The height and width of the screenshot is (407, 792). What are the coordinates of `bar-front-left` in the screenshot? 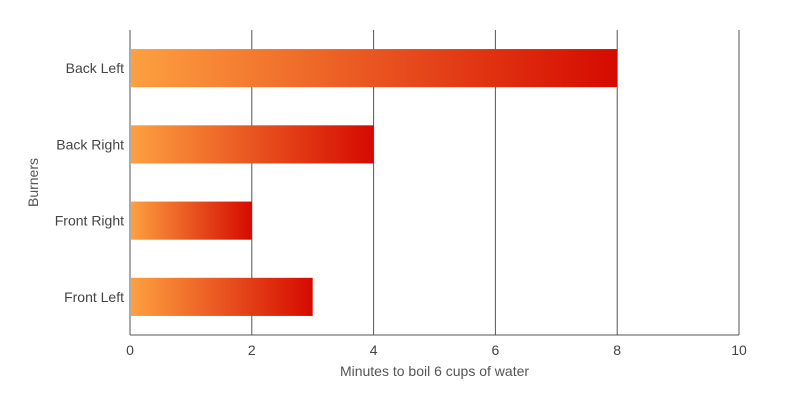 It's located at (222, 296).